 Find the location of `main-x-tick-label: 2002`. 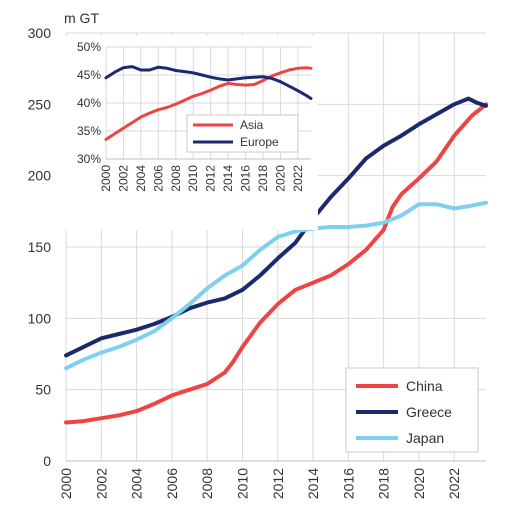

main-x-tick-label: 2002 is located at coordinates (101, 483).